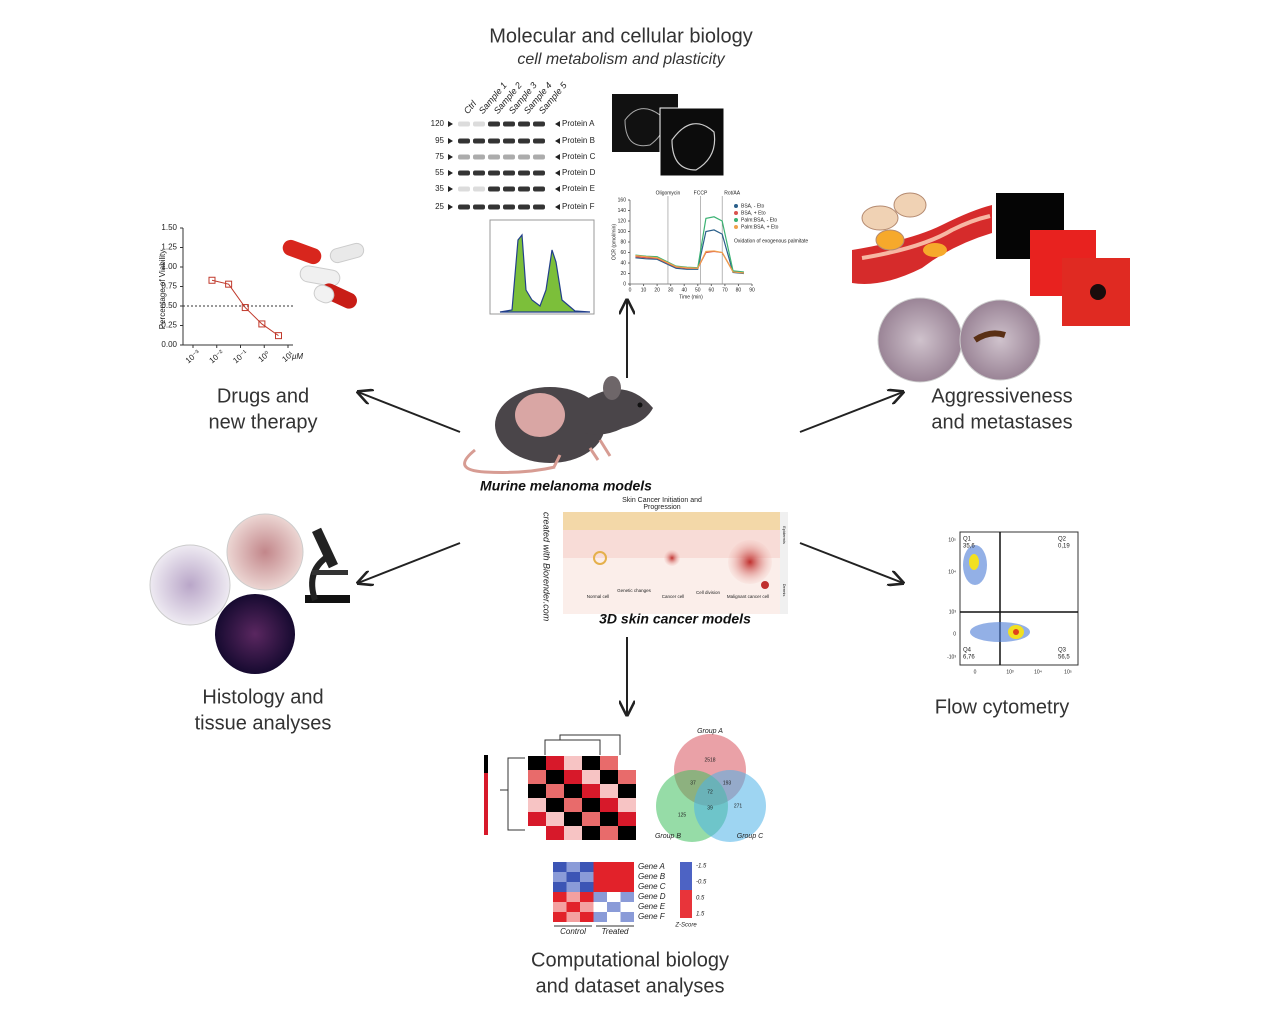  I want to click on quadrant-name: Q2, so click(1062, 540).